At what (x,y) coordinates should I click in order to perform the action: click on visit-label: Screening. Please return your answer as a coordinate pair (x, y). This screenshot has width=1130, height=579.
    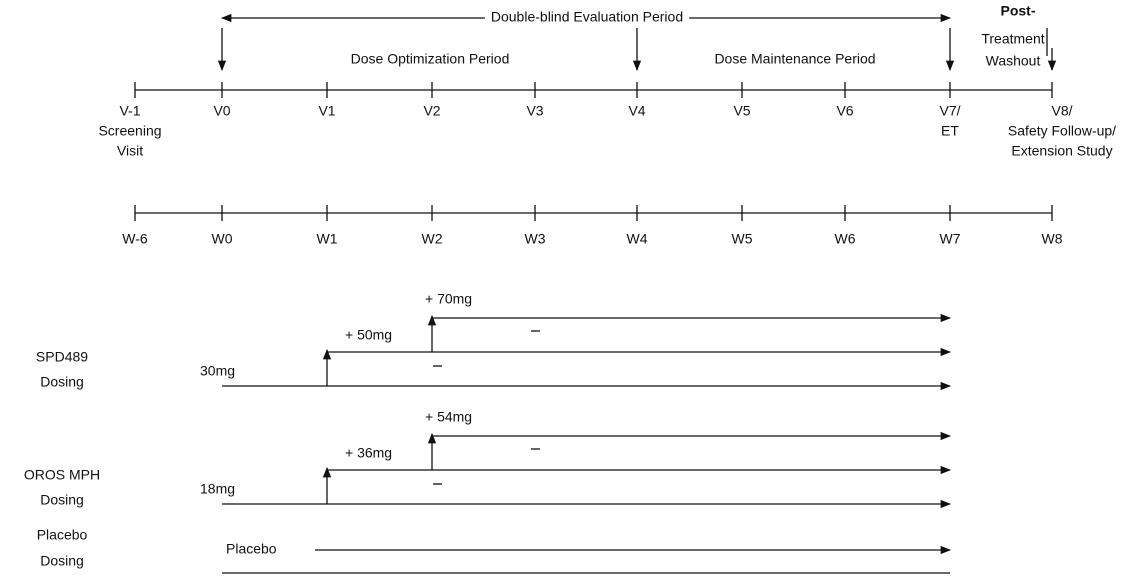
    Looking at the image, I should click on (129, 131).